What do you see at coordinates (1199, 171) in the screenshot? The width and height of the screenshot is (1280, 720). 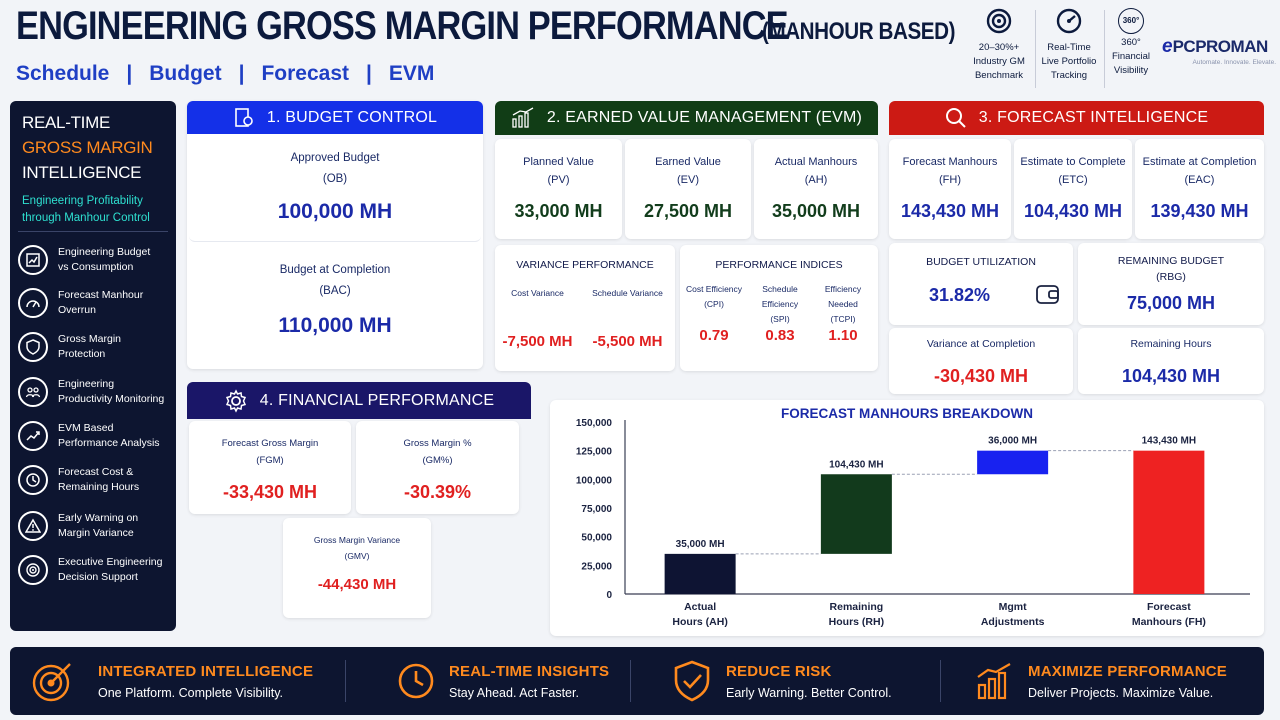 I see `eac-label: Estimate at Completion (EAC)` at bounding box center [1199, 171].